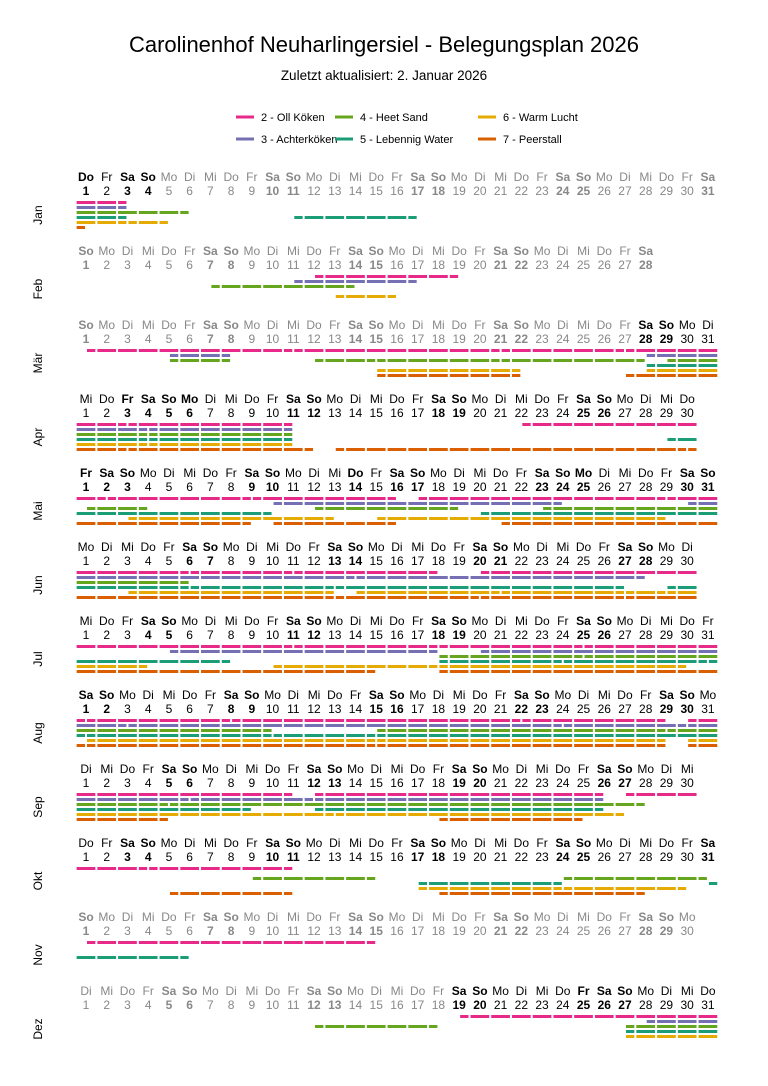  What do you see at coordinates (127, 635) in the screenshot?
I see `day-number-label: 3` at bounding box center [127, 635].